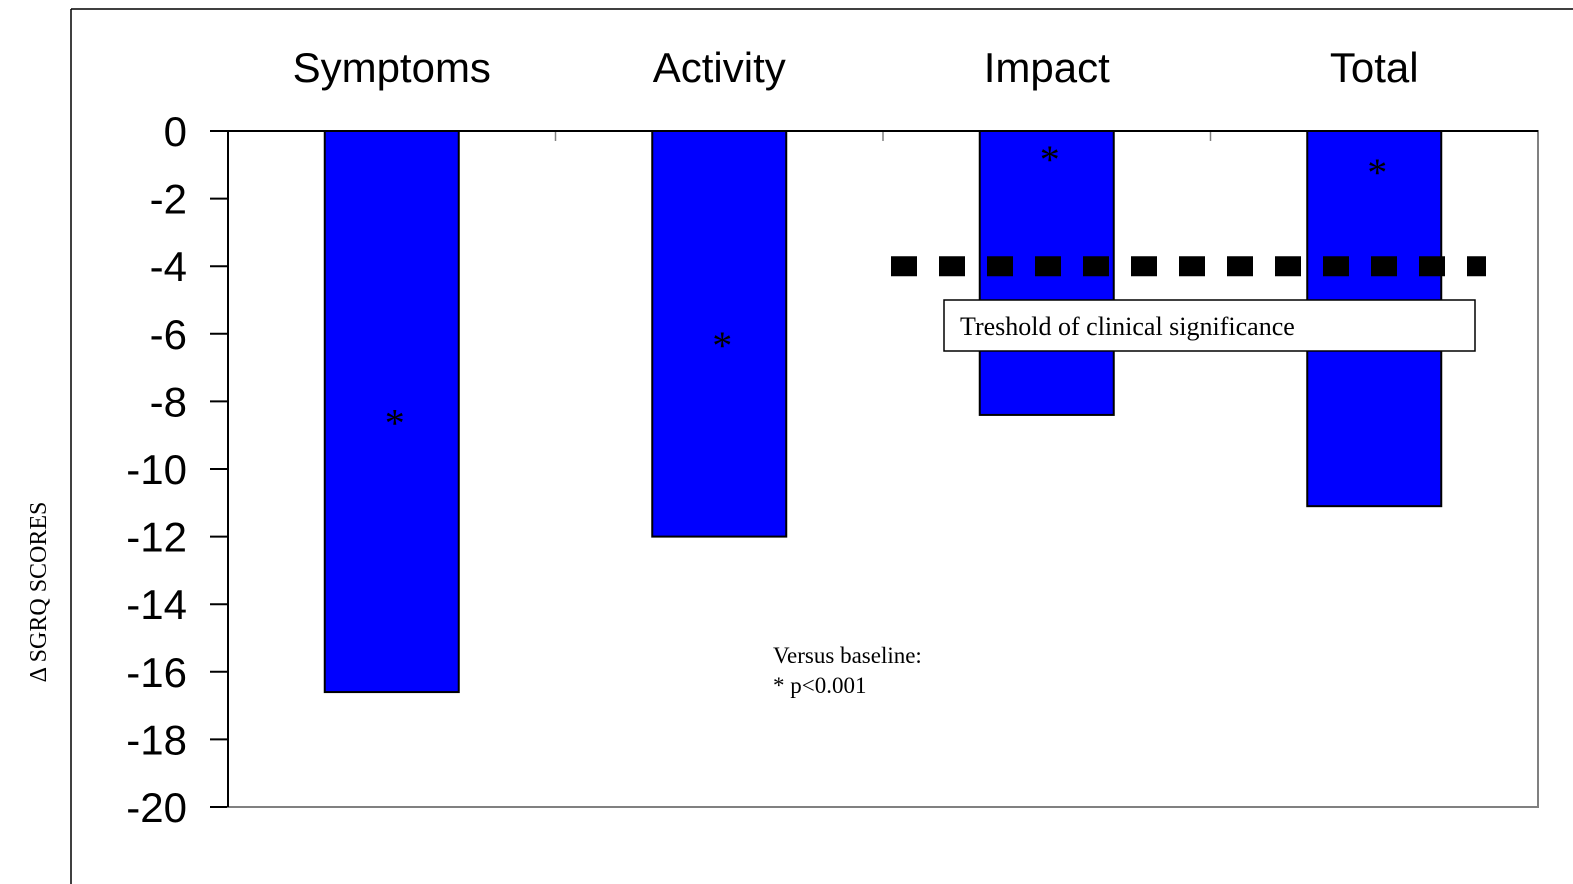  I want to click on y-axis-label: Δ SGRQ SCORES, so click(39, 592).